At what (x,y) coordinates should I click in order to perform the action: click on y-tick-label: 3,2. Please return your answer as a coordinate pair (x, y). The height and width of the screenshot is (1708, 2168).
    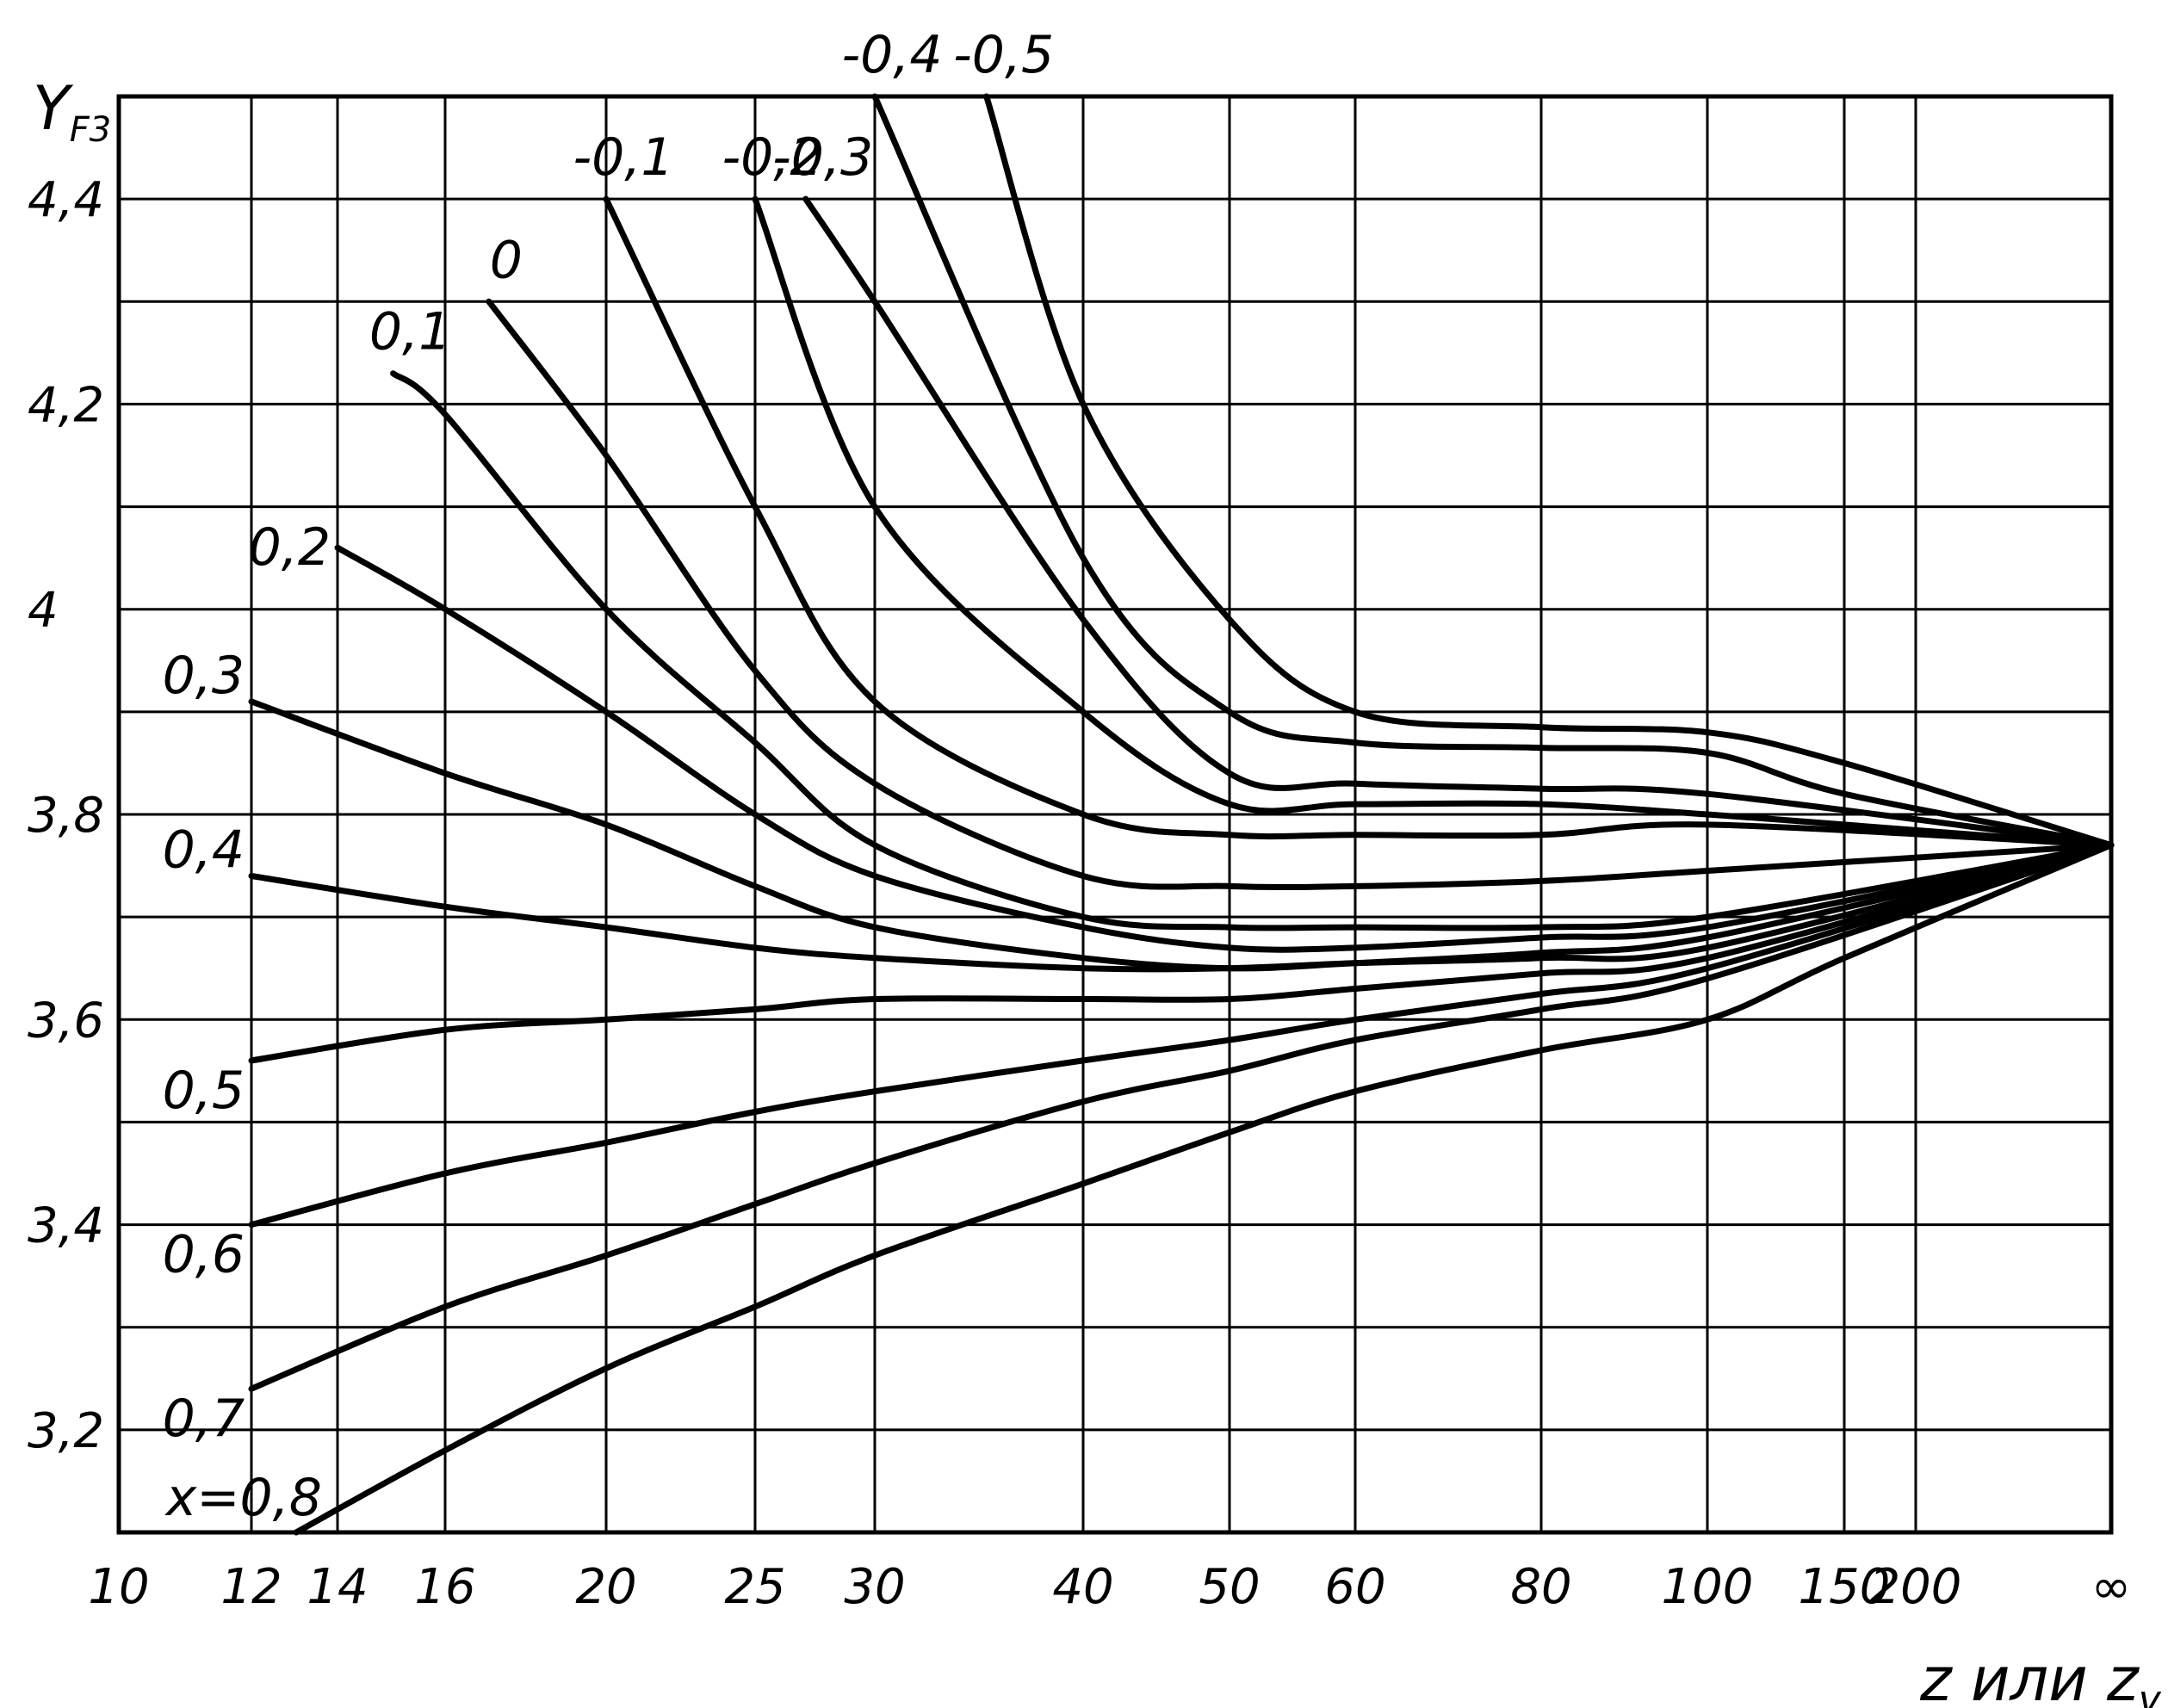
    Looking at the image, I should click on (66, 1431).